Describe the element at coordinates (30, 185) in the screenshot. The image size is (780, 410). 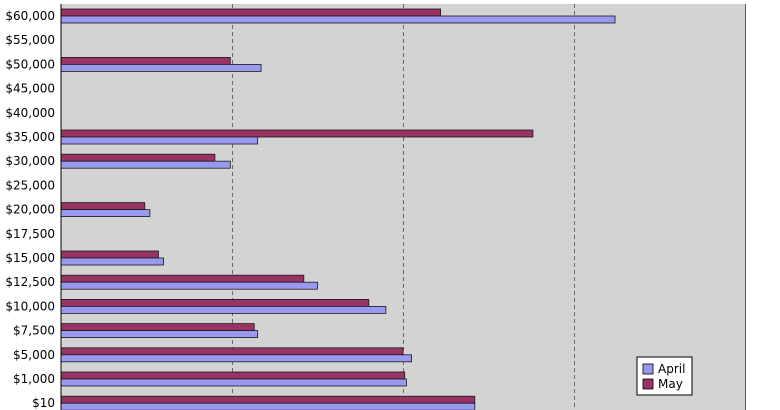
I see `y-tick-label: $25,000` at that location.